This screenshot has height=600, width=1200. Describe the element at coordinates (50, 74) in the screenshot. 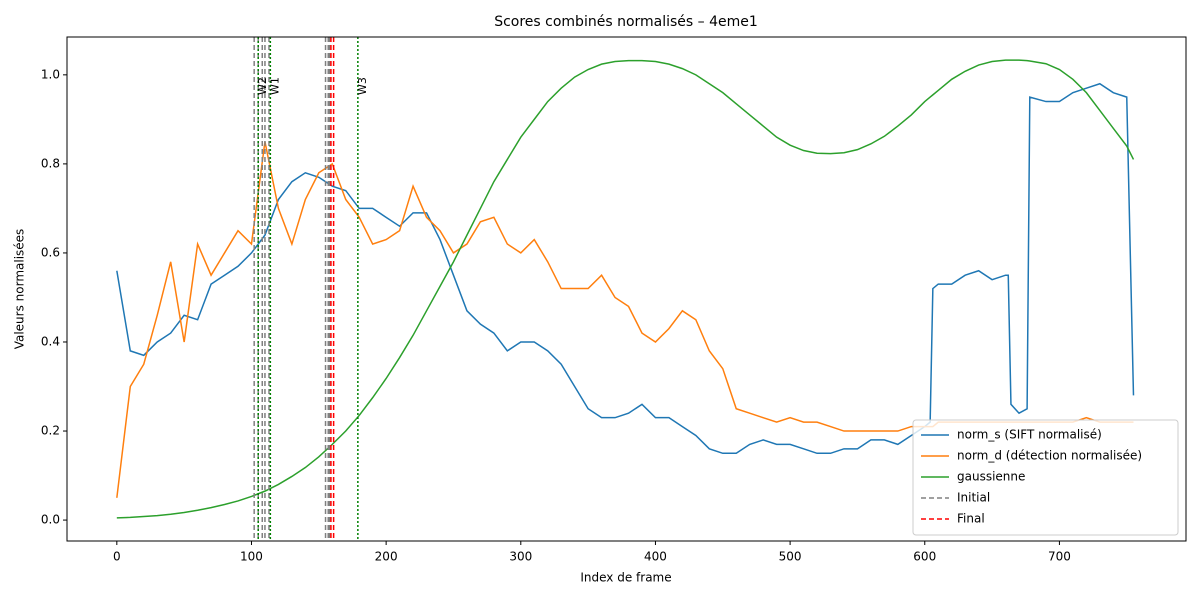

I see `y-tick-label: 1.0` at that location.